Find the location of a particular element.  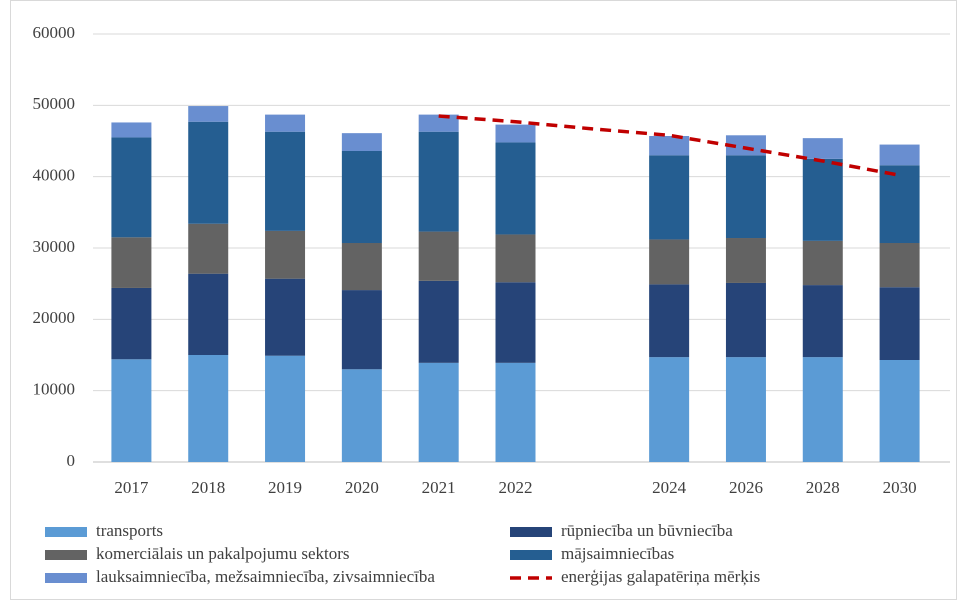

legend-label: rūpniecība un būvniecība is located at coordinates (647, 530).